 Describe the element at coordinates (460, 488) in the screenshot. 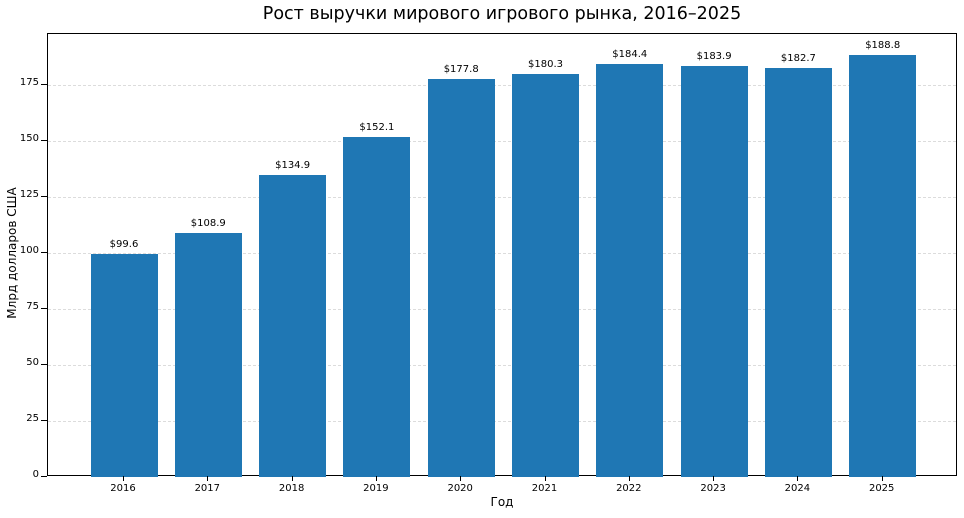

I see `x-tick-label: 2020` at that location.